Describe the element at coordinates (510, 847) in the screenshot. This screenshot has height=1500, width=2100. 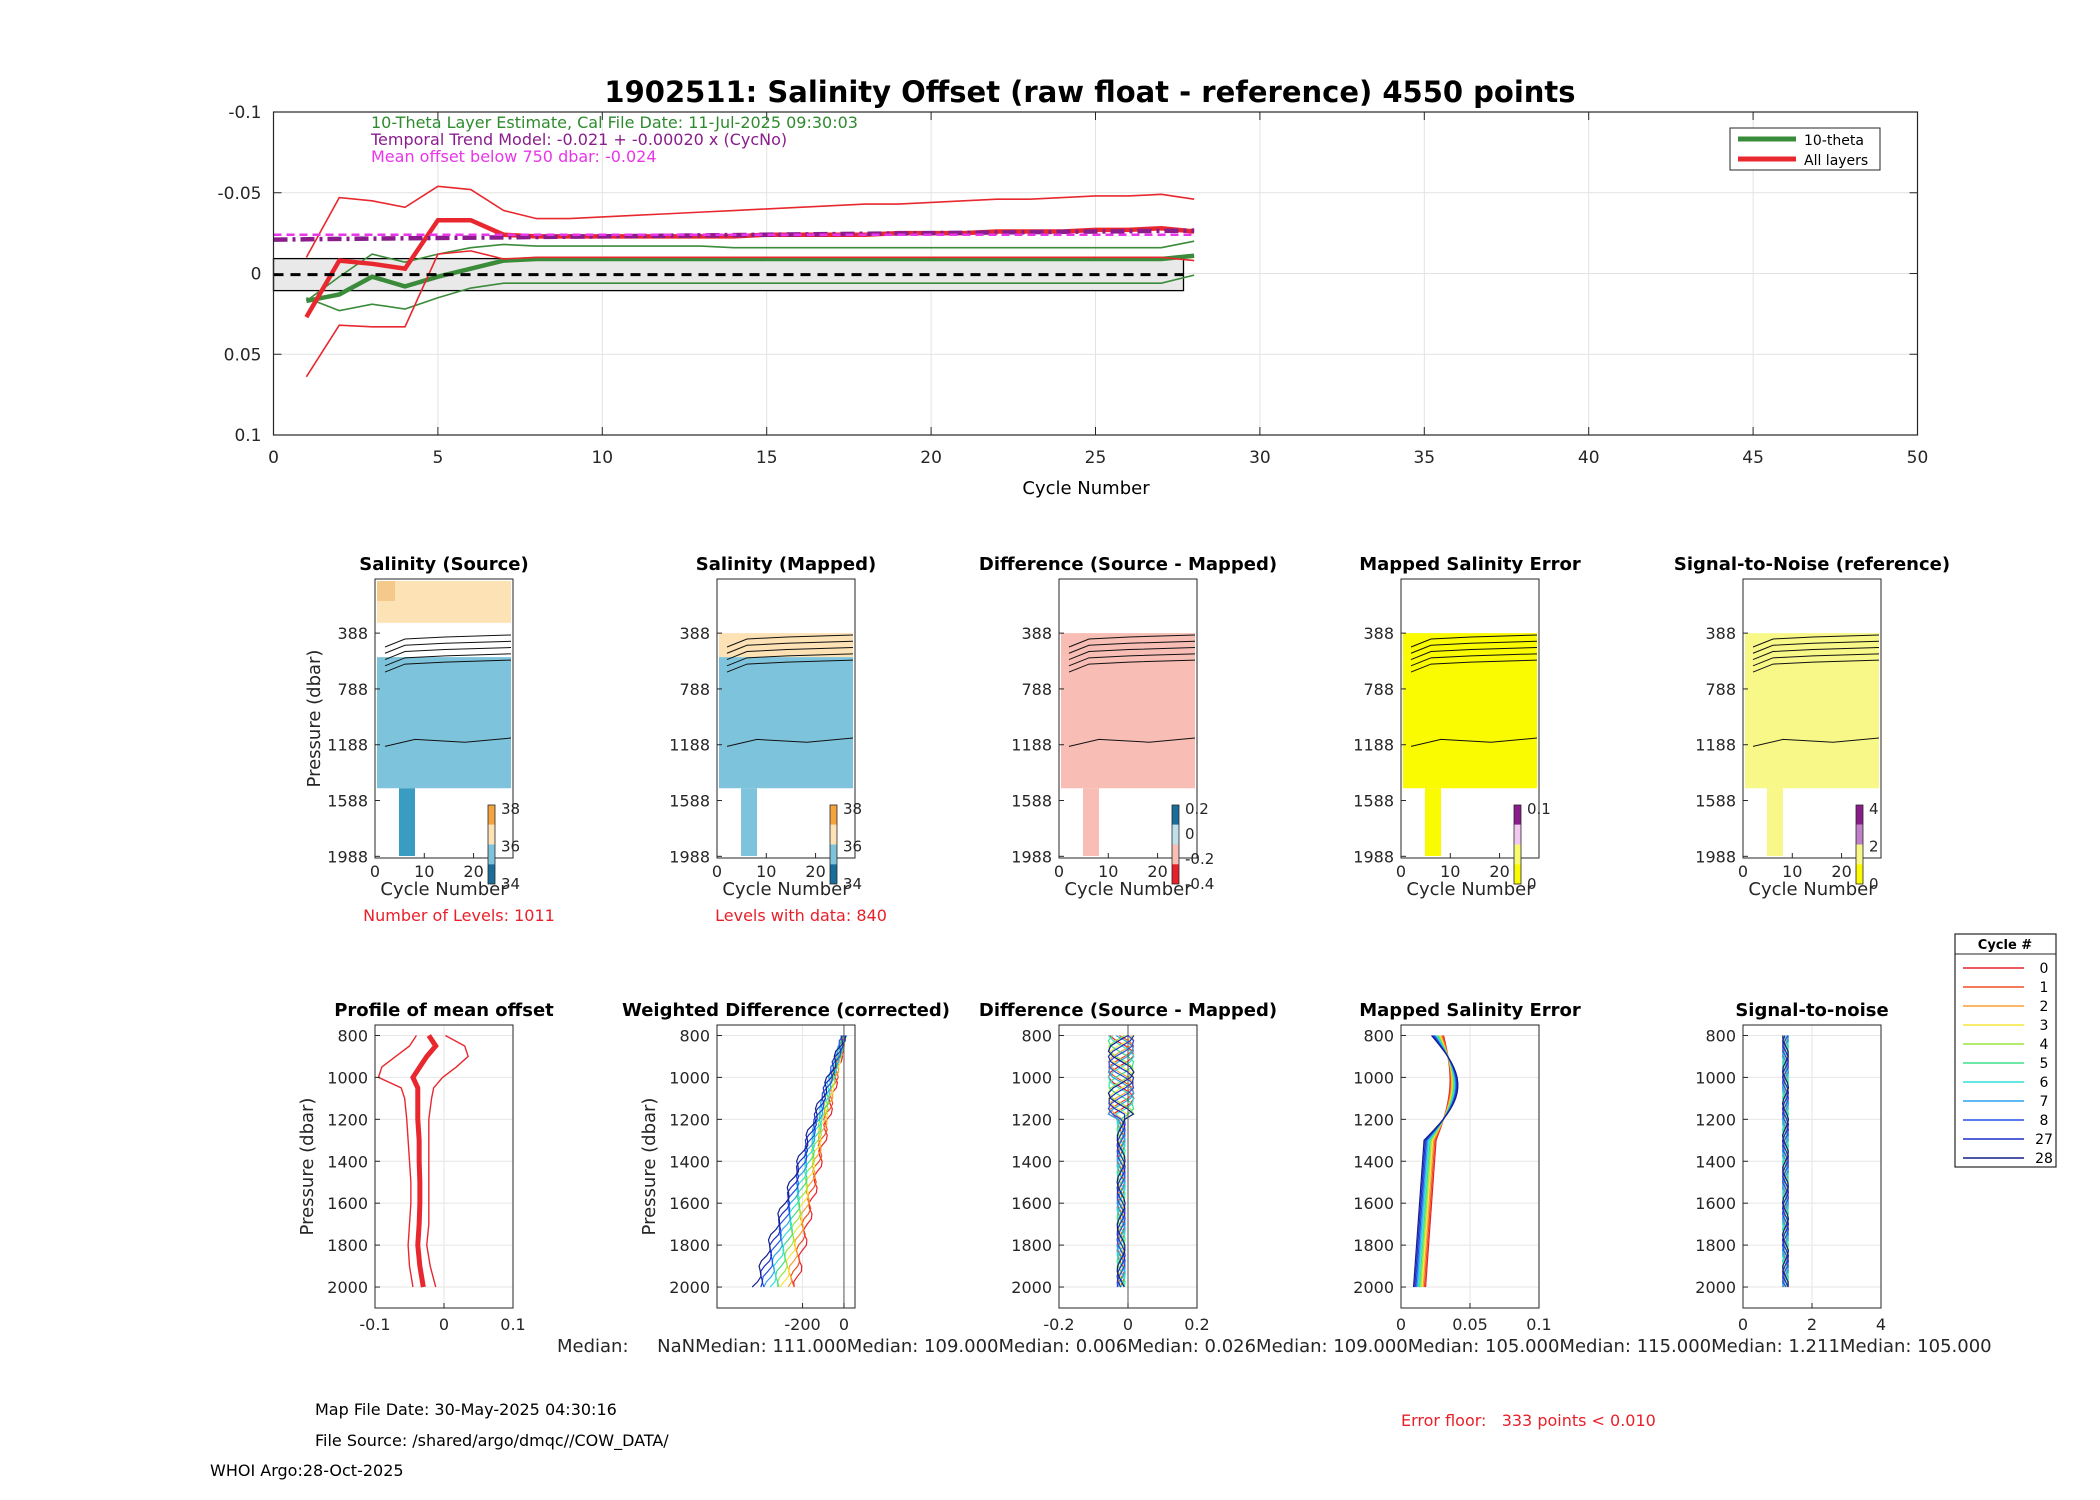
I see `colorbar-tick-label: 36` at that location.